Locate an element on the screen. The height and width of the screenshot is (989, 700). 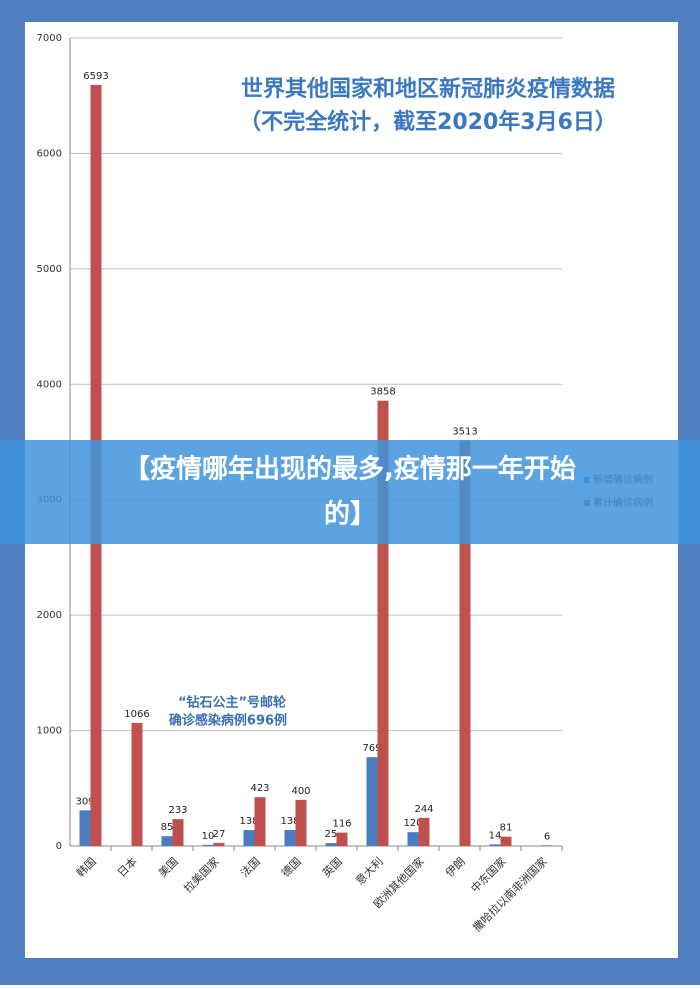
y-tick-label: 2000 is located at coordinates (49, 615).